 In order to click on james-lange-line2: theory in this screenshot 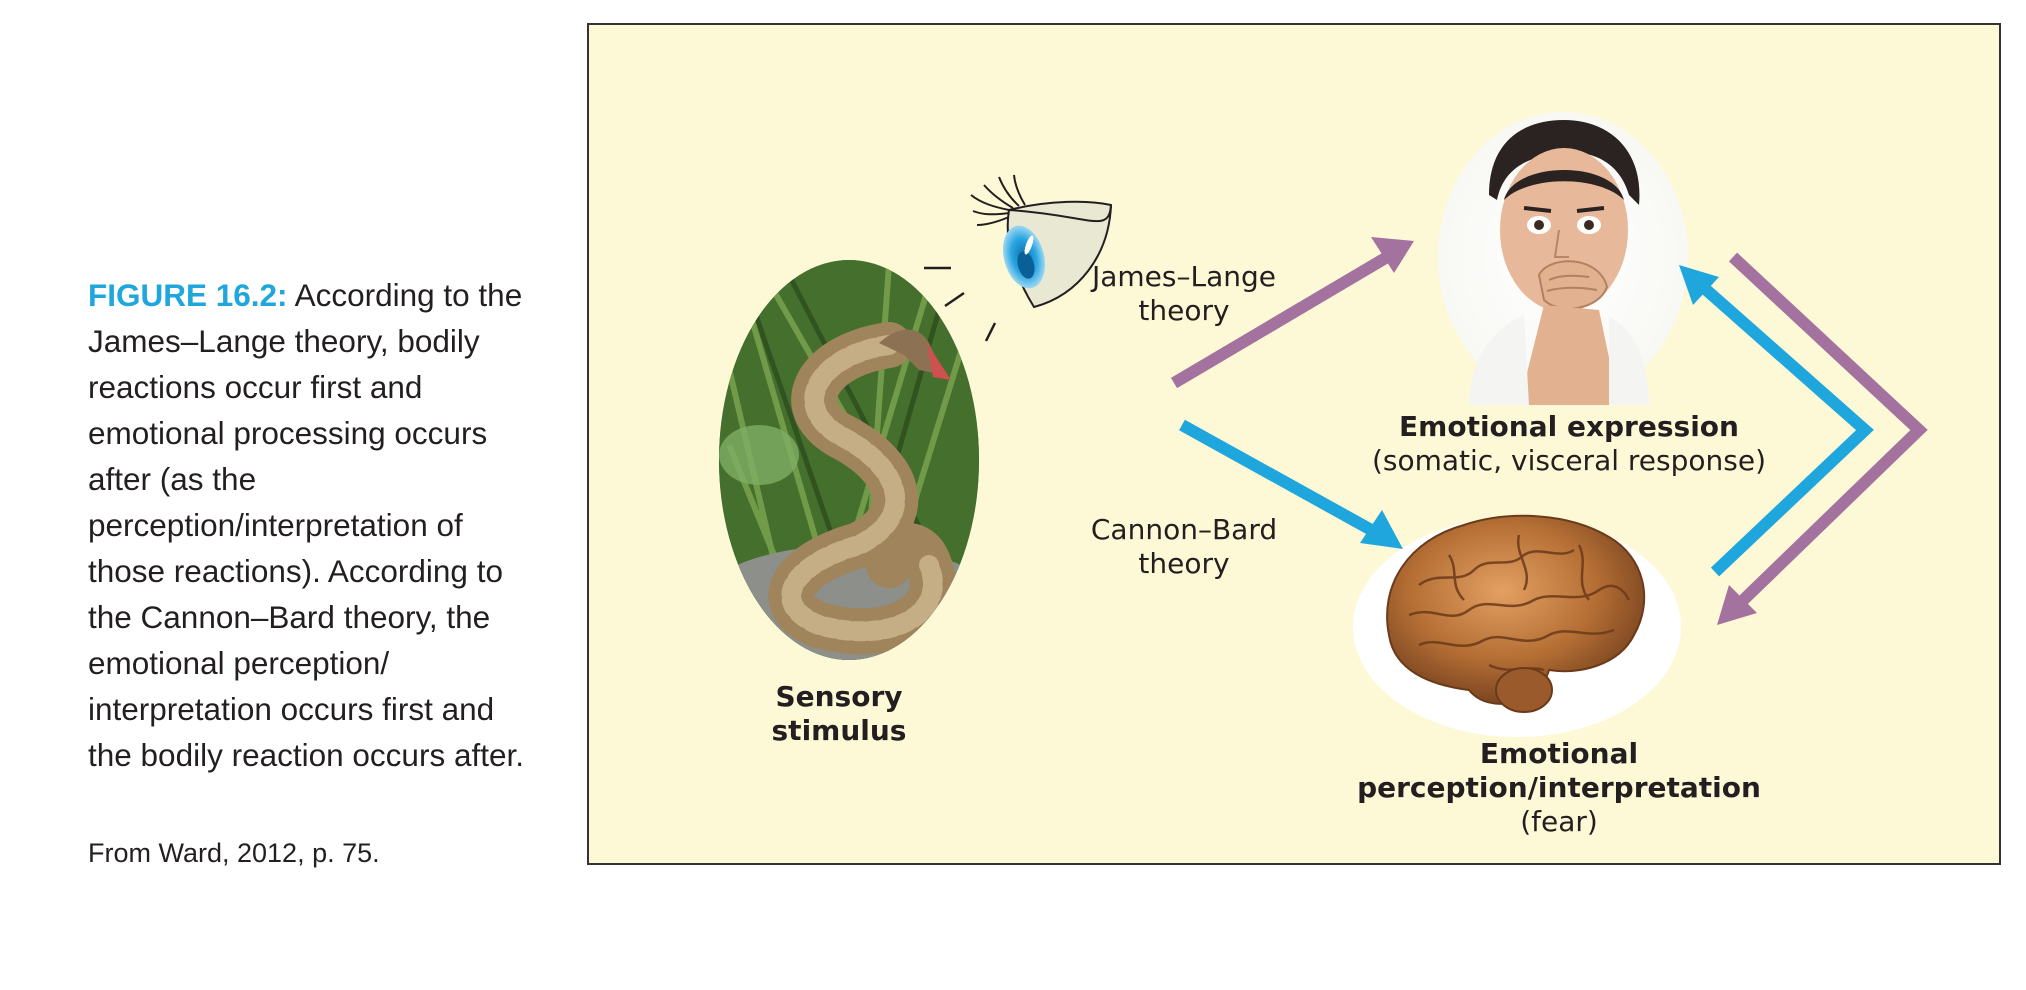, I will do `click(1184, 310)`.